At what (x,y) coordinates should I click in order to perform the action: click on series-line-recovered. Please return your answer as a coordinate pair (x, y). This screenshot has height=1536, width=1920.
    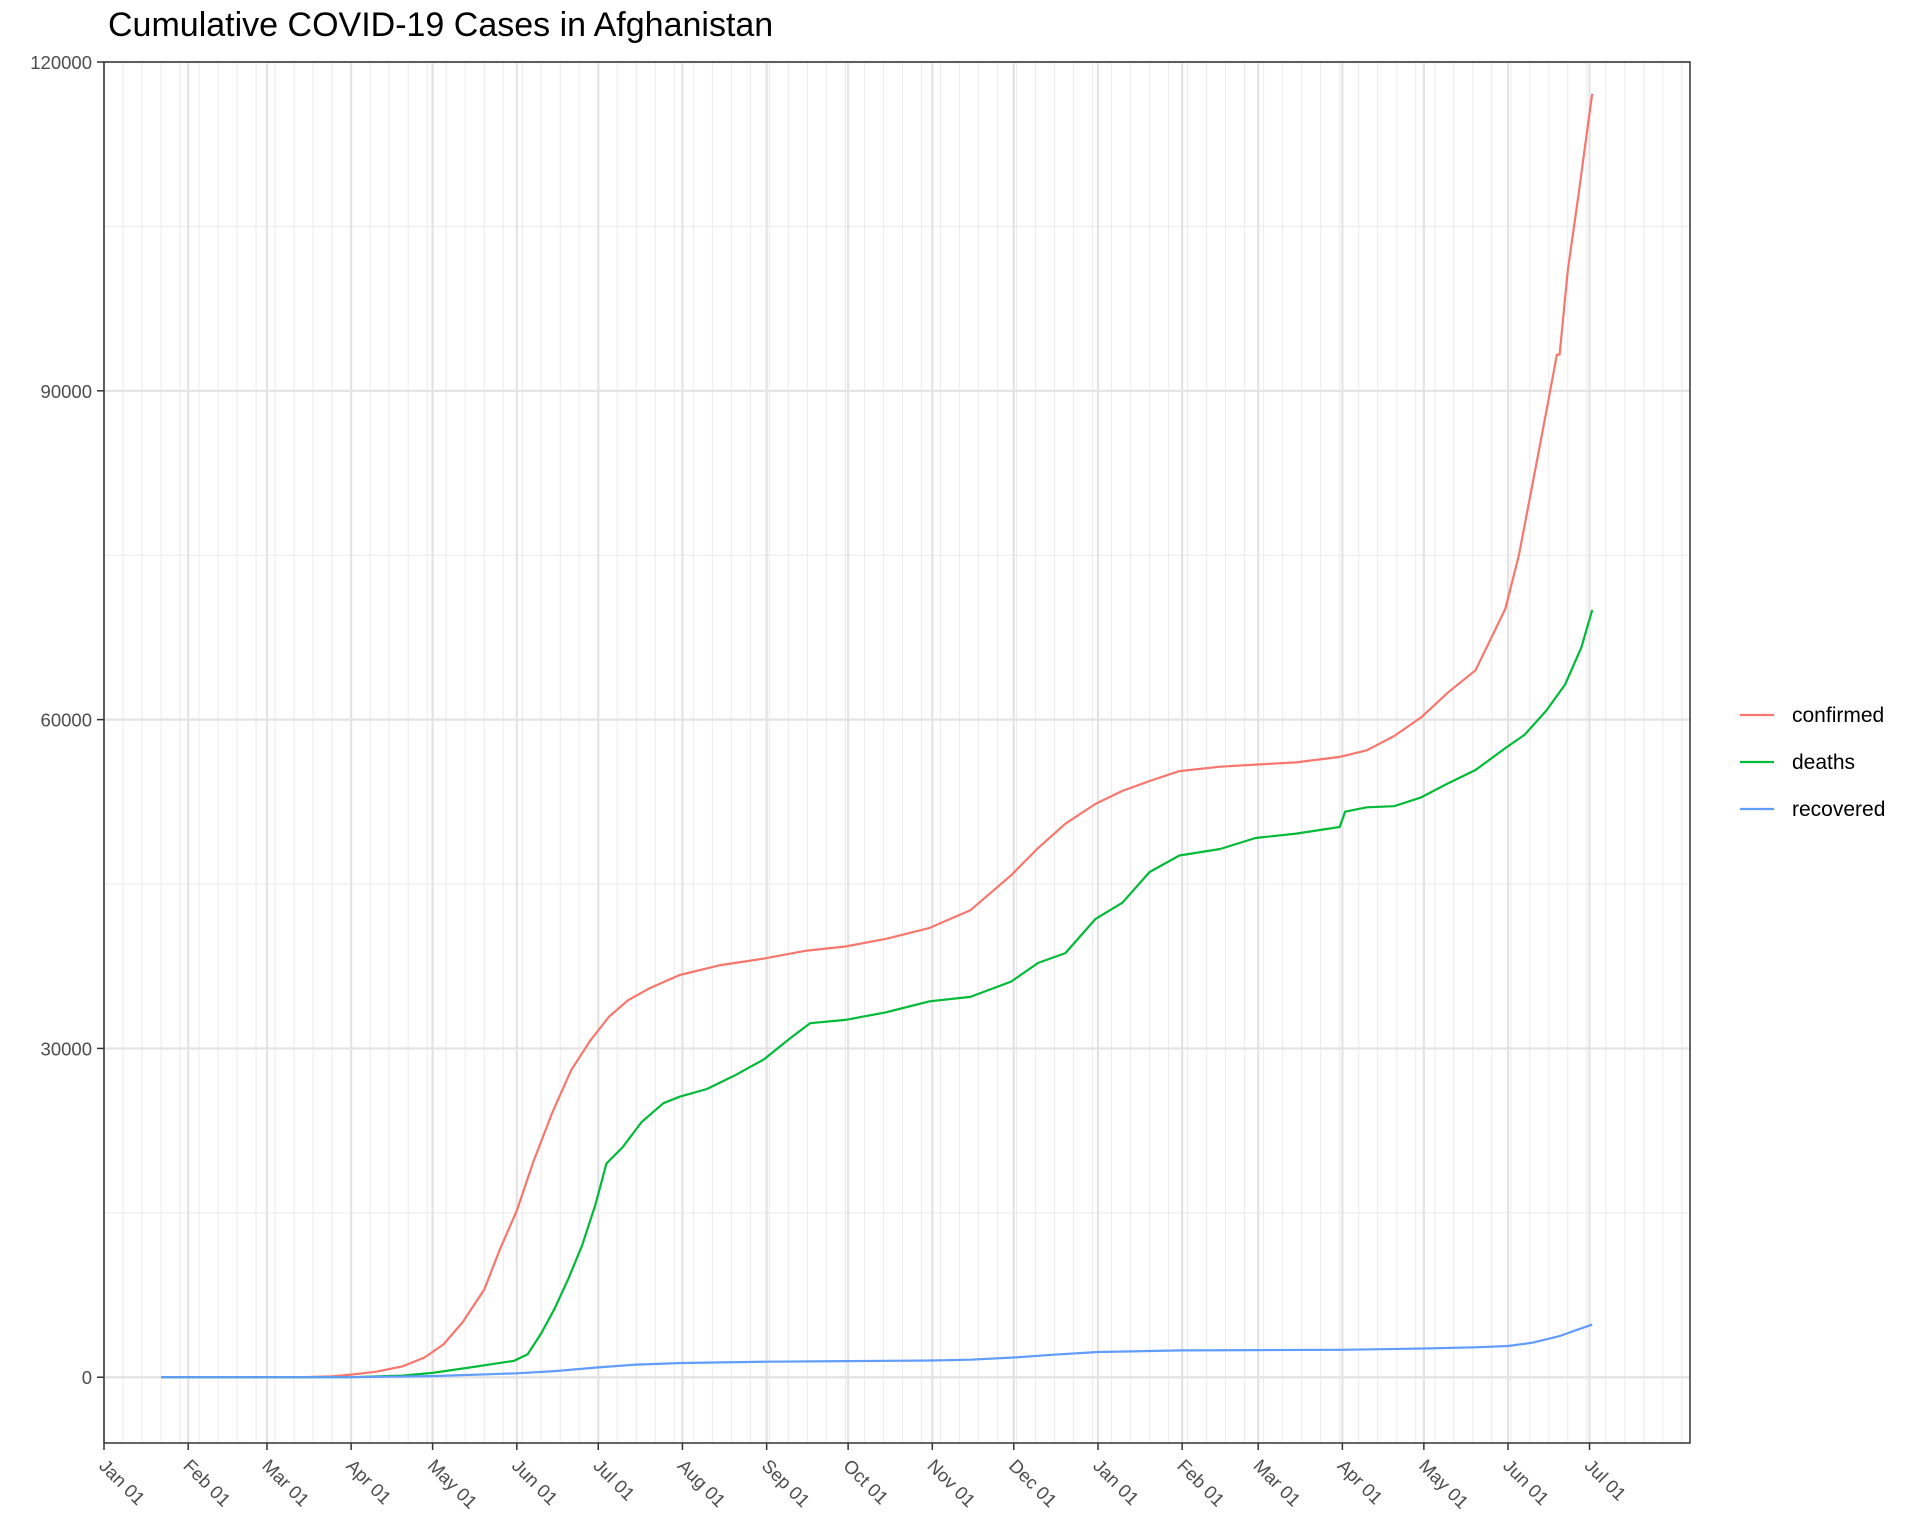
    Looking at the image, I should click on (877, 1351).